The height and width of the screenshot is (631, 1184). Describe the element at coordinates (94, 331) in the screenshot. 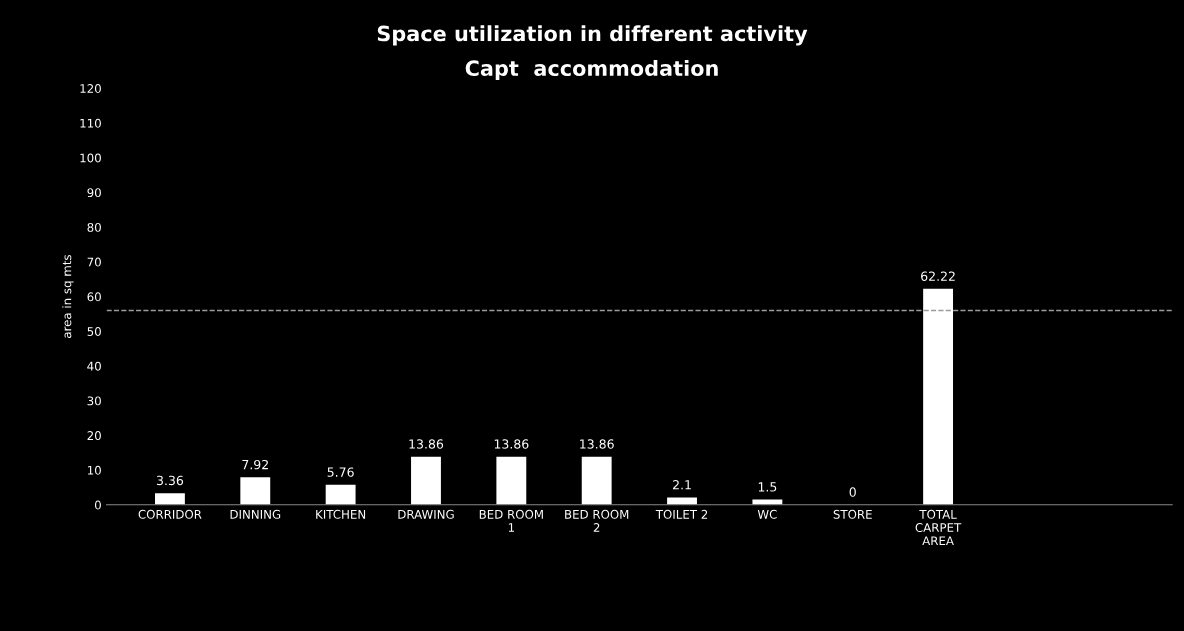

I see `y-tick-label: 50` at that location.